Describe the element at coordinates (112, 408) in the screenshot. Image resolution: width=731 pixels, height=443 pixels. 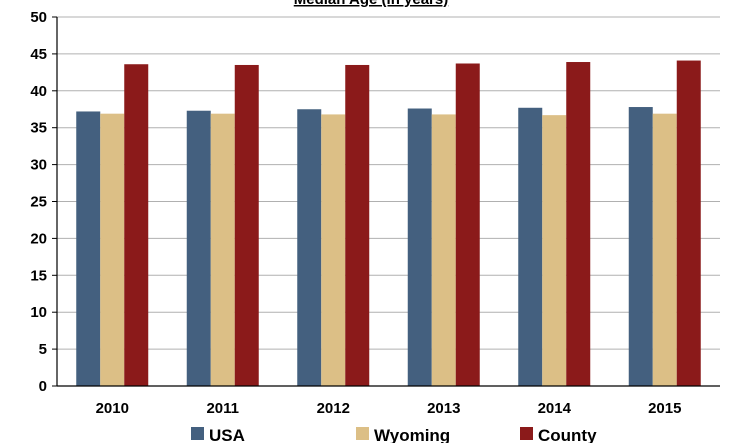
I see `x-tick-label: 2010` at that location.